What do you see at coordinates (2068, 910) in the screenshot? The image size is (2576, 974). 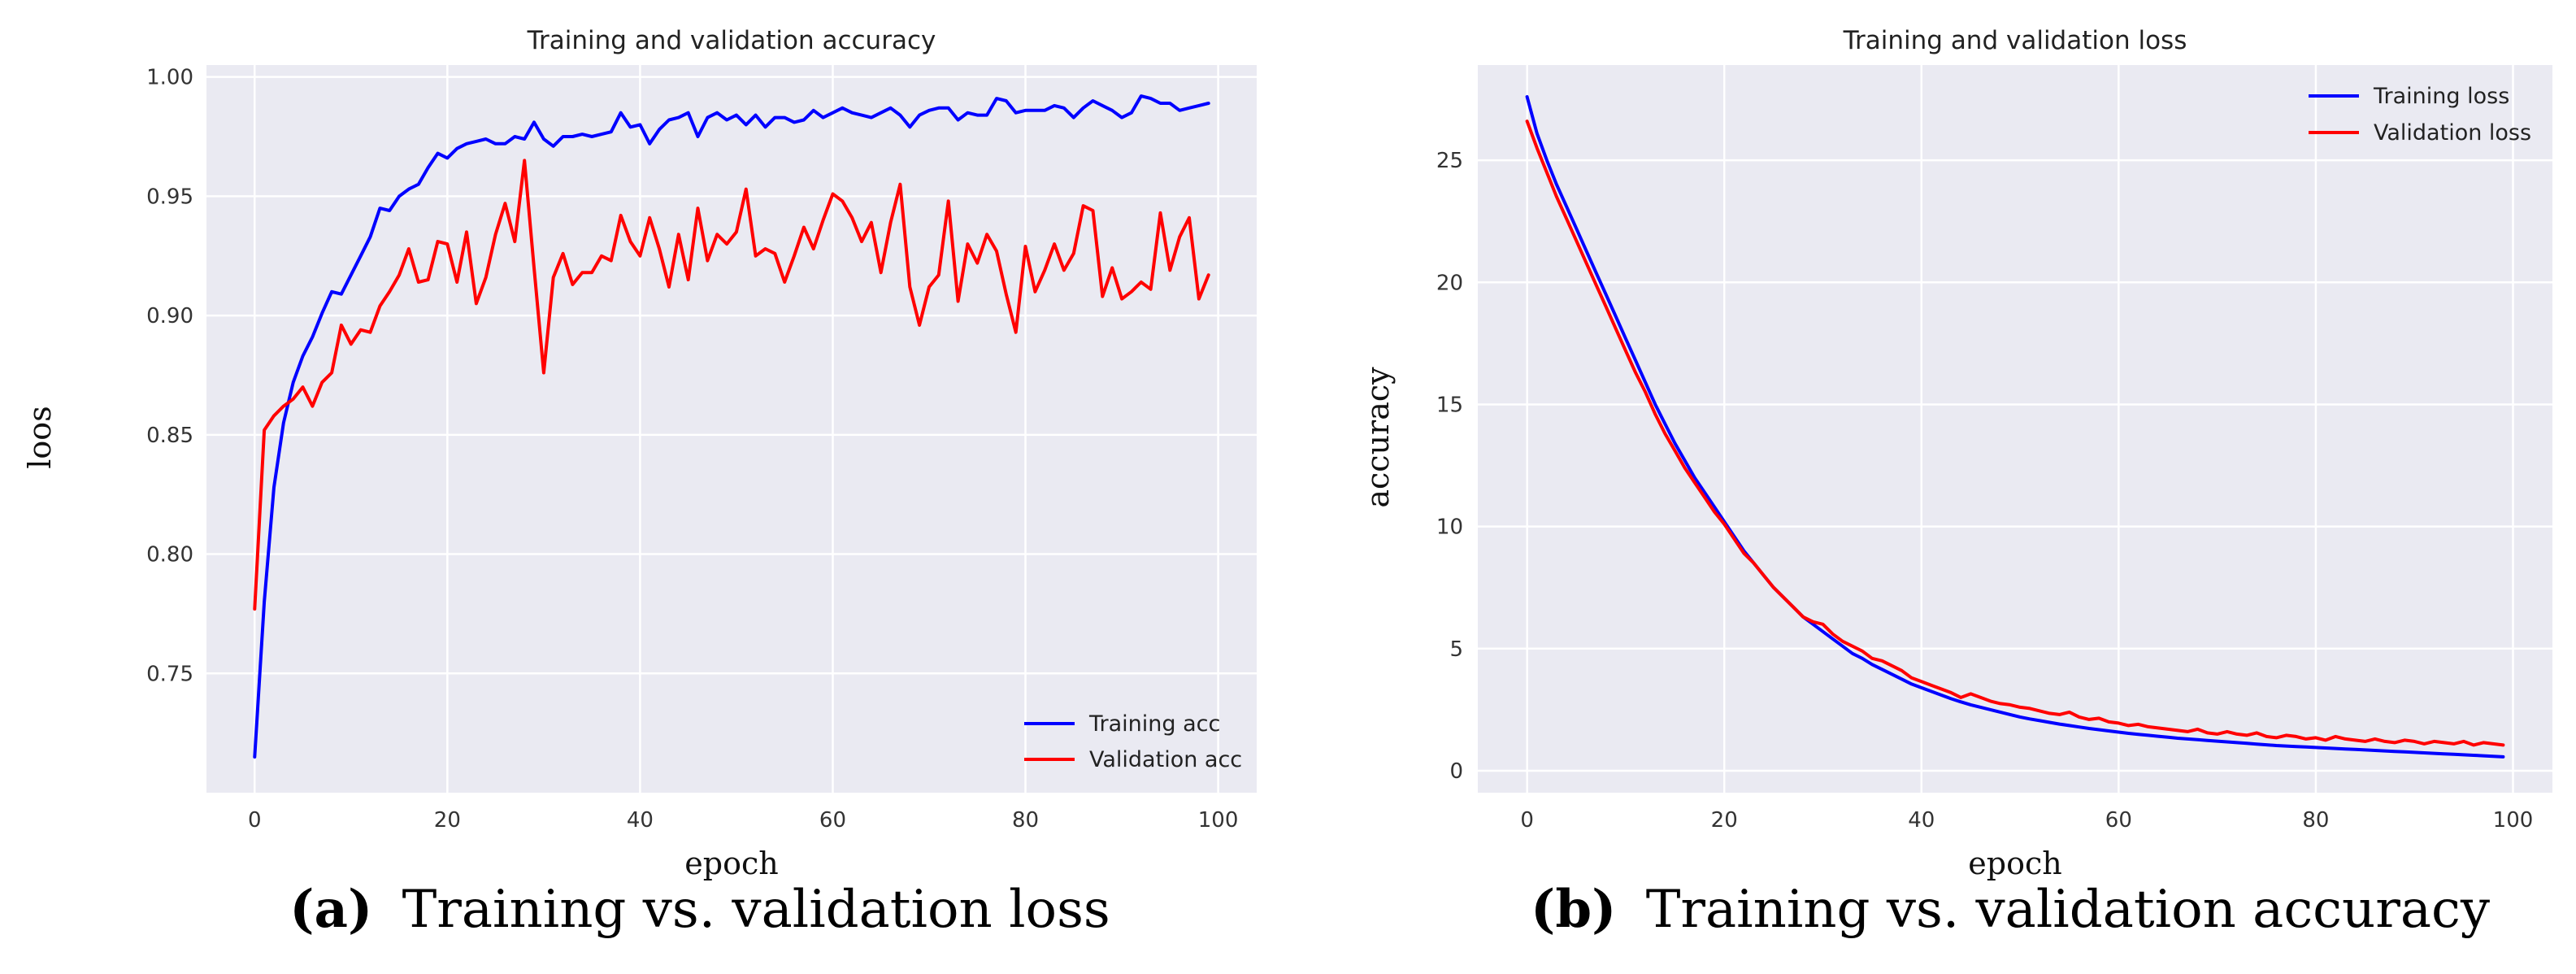 I see `chart-b-caption-text: Training vs. validation accuracy` at bounding box center [2068, 910].